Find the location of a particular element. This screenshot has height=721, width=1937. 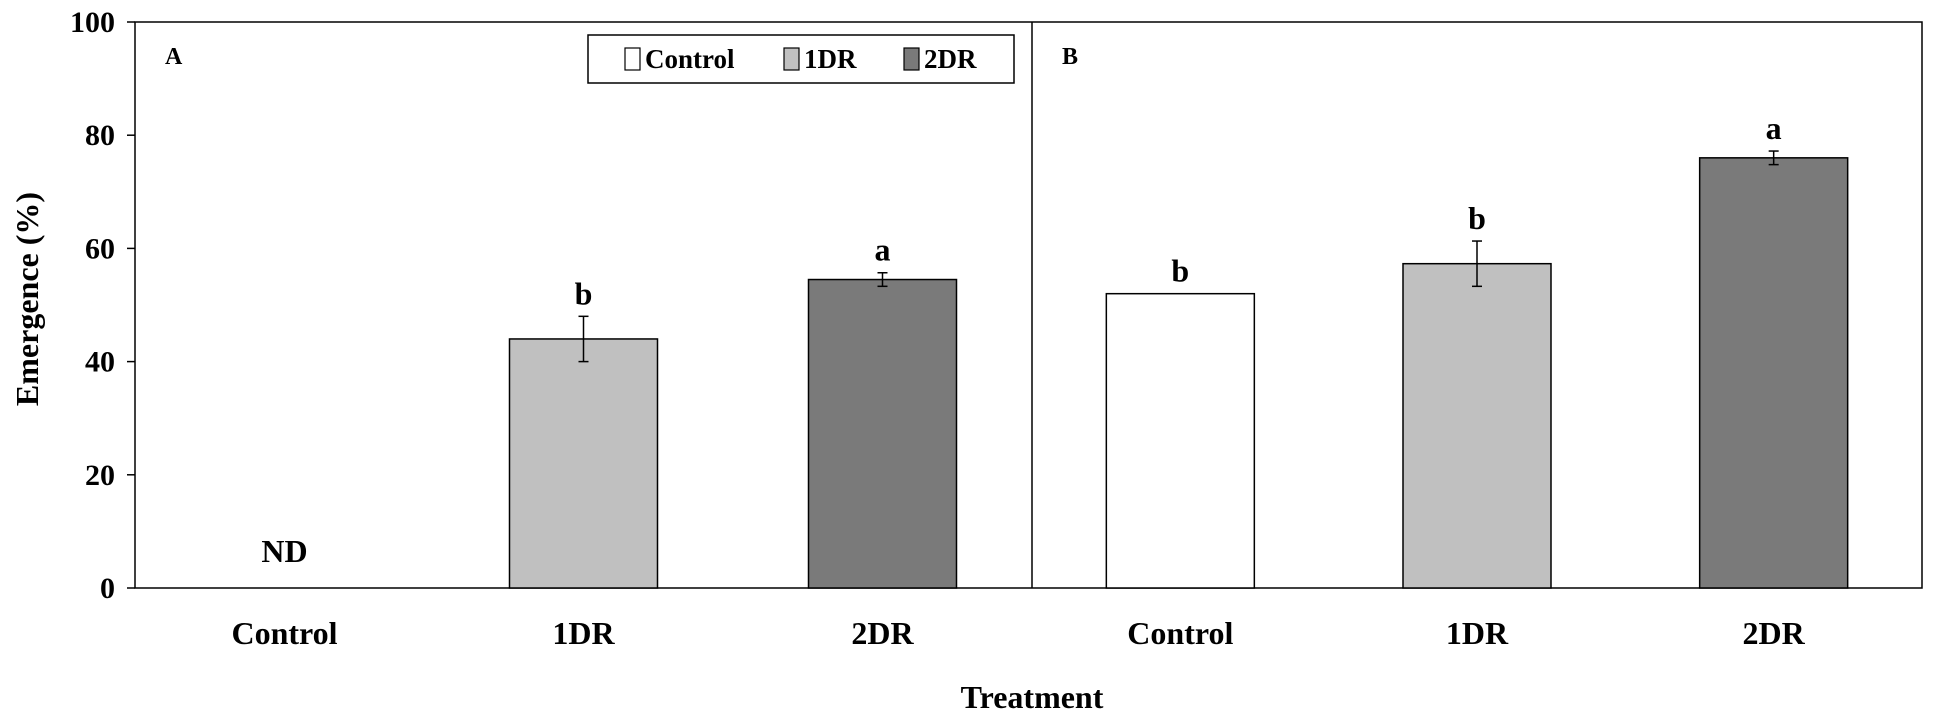

y-tick-label: 60 is located at coordinates (100, 248).